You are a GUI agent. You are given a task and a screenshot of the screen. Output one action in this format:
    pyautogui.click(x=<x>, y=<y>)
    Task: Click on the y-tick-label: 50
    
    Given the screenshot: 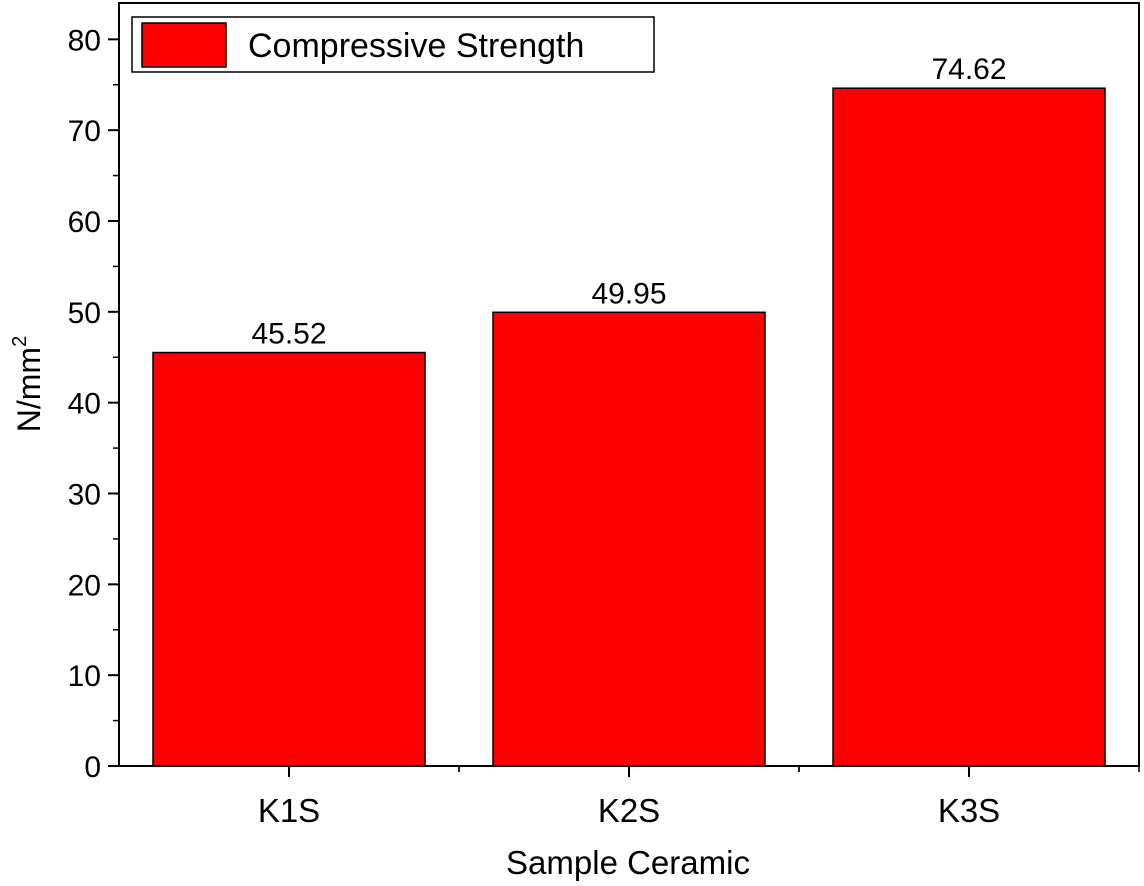 What is the action you would take?
    pyautogui.click(x=84, y=313)
    